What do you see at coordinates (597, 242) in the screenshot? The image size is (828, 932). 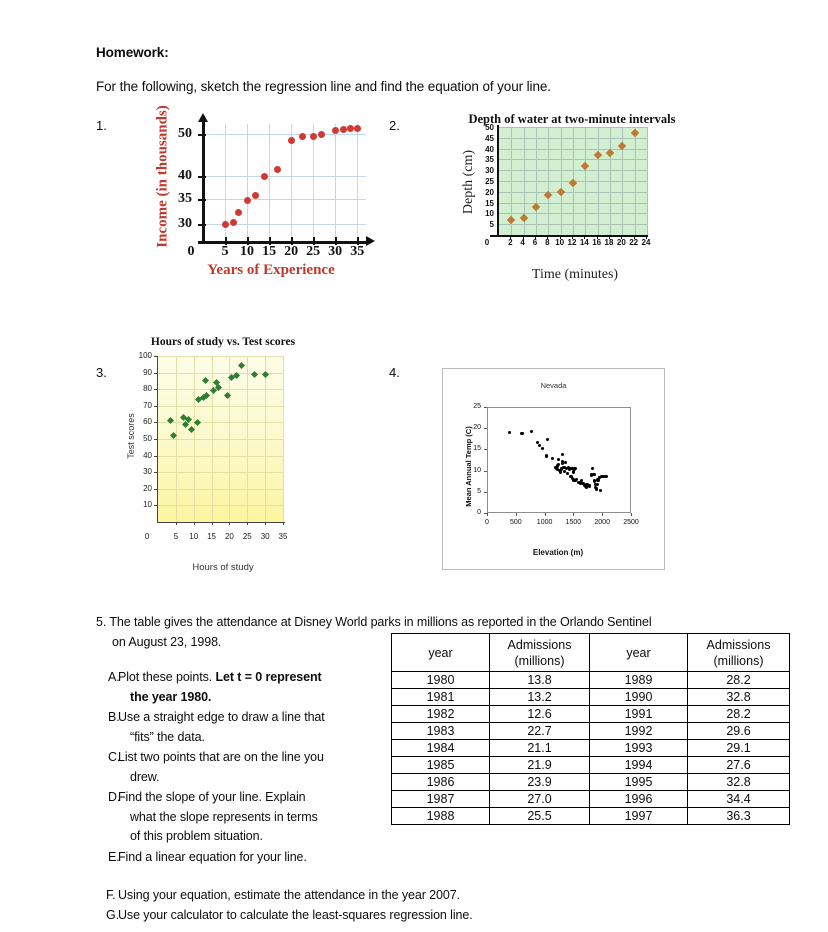 I see `chart2-x-tick-label: 16` at bounding box center [597, 242].